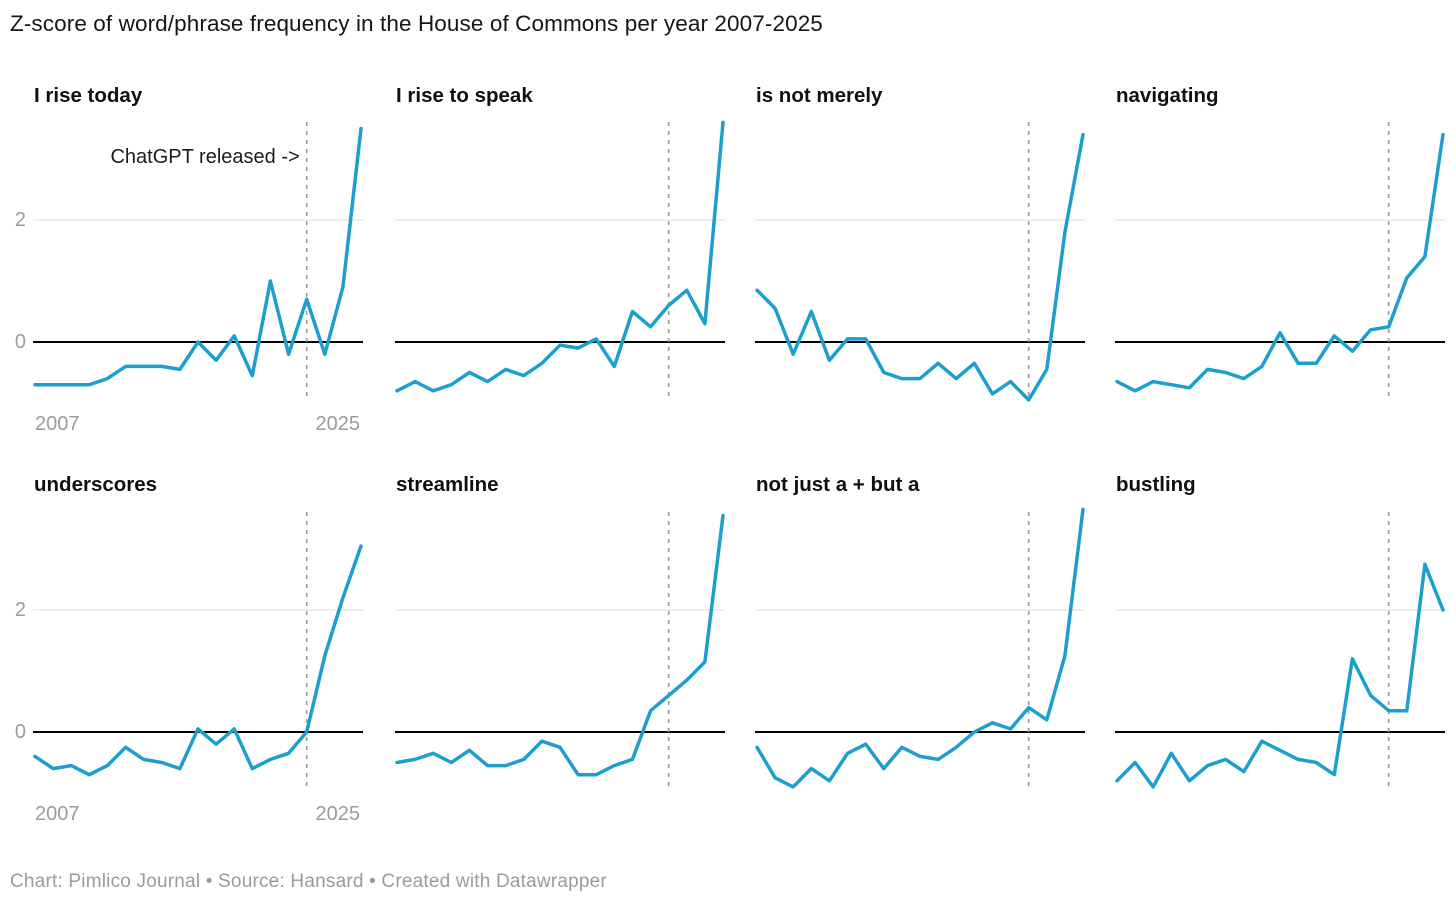 The width and height of the screenshot is (1456, 899). What do you see at coordinates (205, 157) in the screenshot?
I see `chatgpt-released-annotation: ChatGPT released ->` at bounding box center [205, 157].